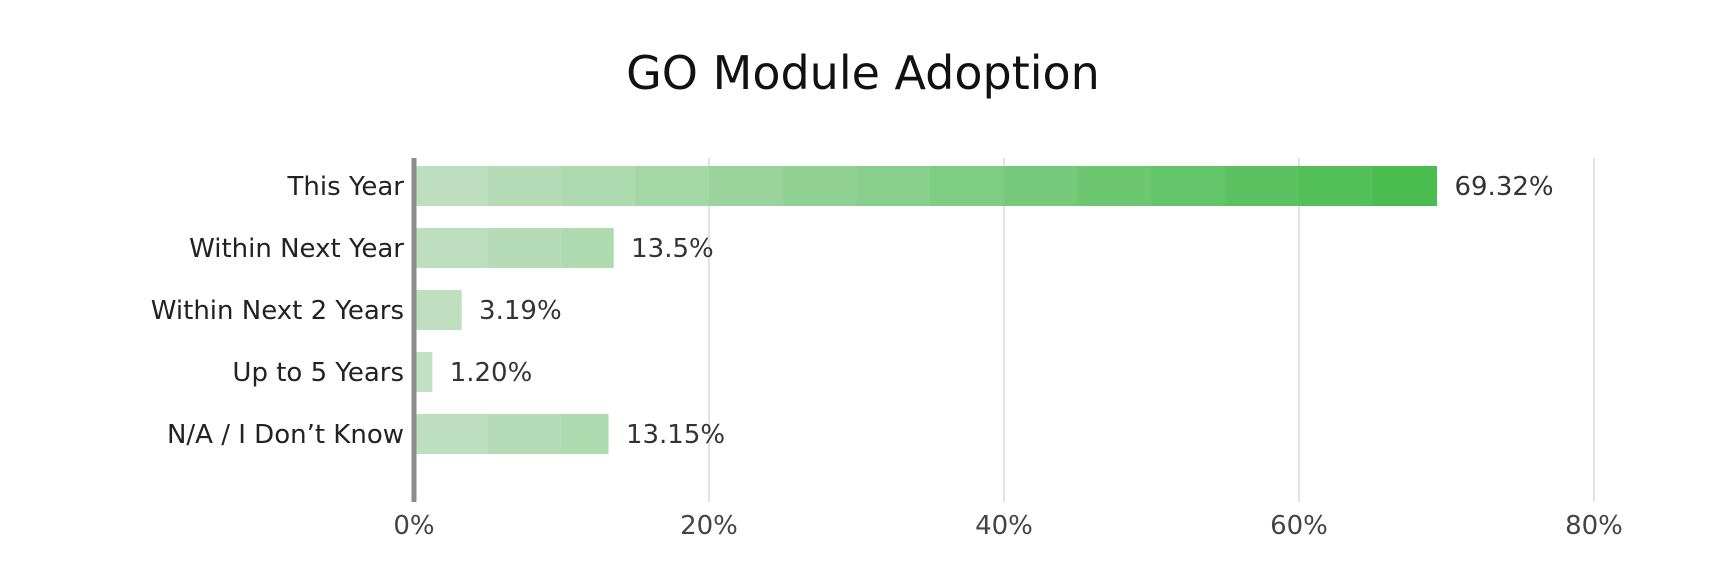  Describe the element at coordinates (1299, 526) in the screenshot. I see `x-tick-label: 60%` at that location.